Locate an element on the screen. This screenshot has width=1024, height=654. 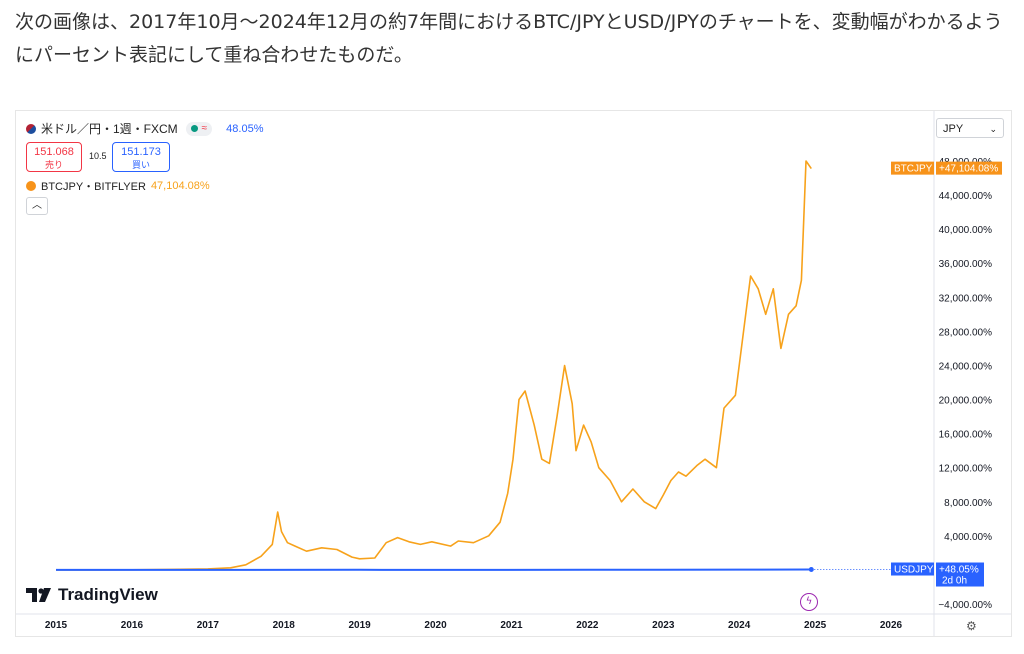
y-tick-label: 16,000.00% is located at coordinates (965, 435).